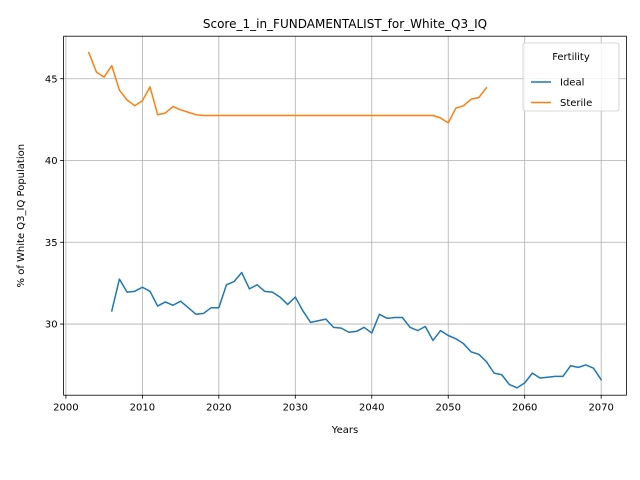 This screenshot has height=480, width=640. Describe the element at coordinates (51, 325) in the screenshot. I see `y-tick-label: 30` at that location.